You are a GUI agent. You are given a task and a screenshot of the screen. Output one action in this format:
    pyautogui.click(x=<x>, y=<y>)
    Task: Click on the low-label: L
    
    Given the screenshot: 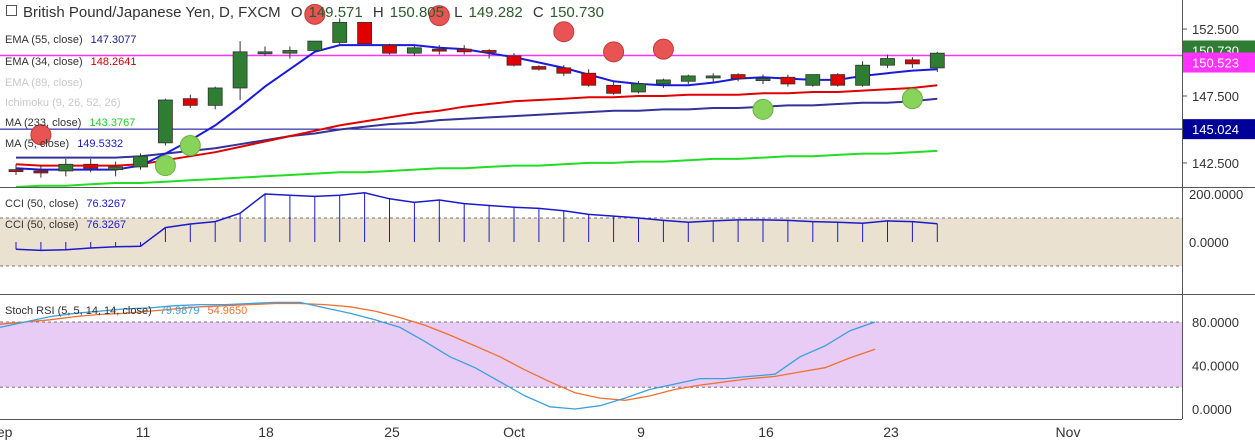 What is the action you would take?
    pyautogui.click(x=458, y=12)
    